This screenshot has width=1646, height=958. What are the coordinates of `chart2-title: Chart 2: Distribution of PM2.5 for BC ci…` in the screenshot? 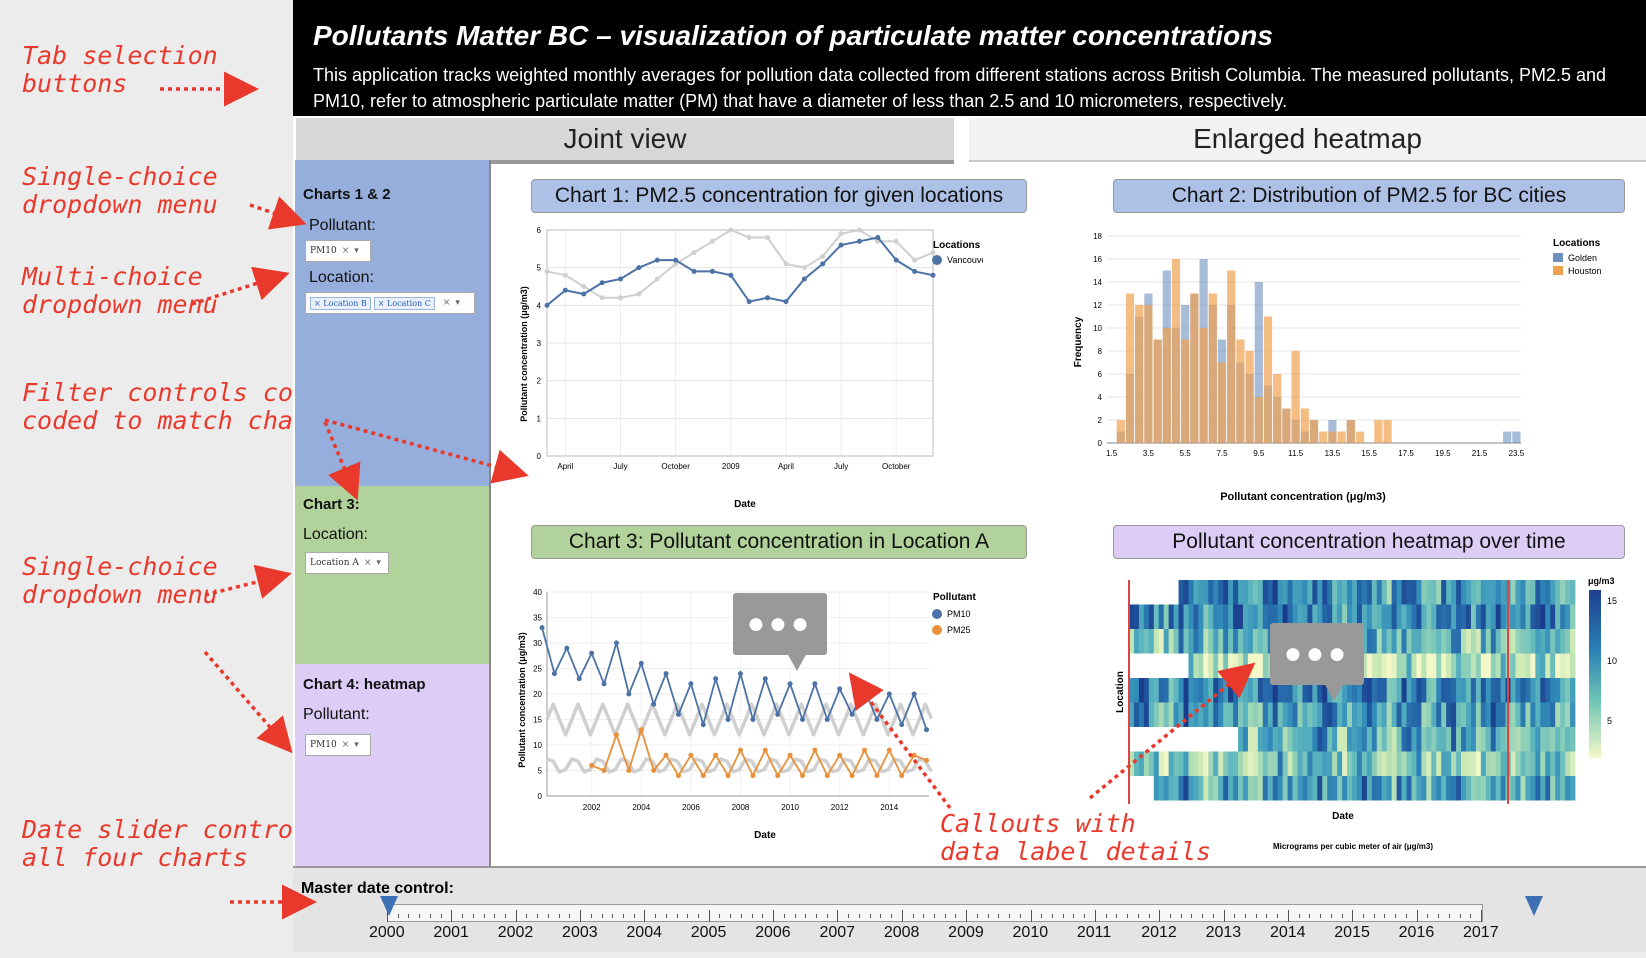 It's located at (1369, 196).